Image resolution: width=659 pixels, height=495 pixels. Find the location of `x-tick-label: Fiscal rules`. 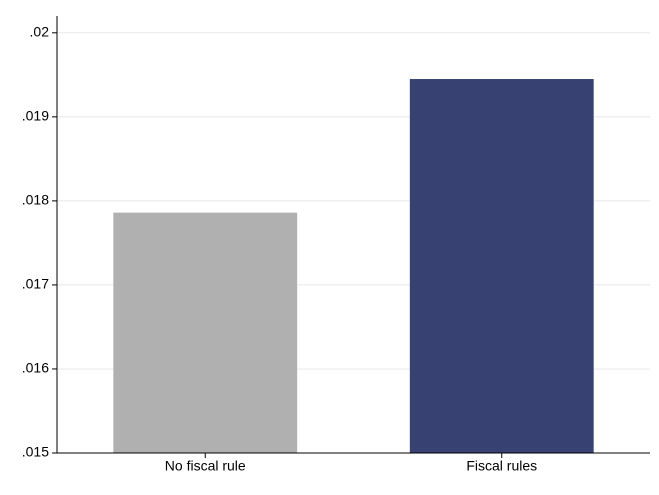

x-tick-label: Fiscal rules is located at coordinates (501, 466).